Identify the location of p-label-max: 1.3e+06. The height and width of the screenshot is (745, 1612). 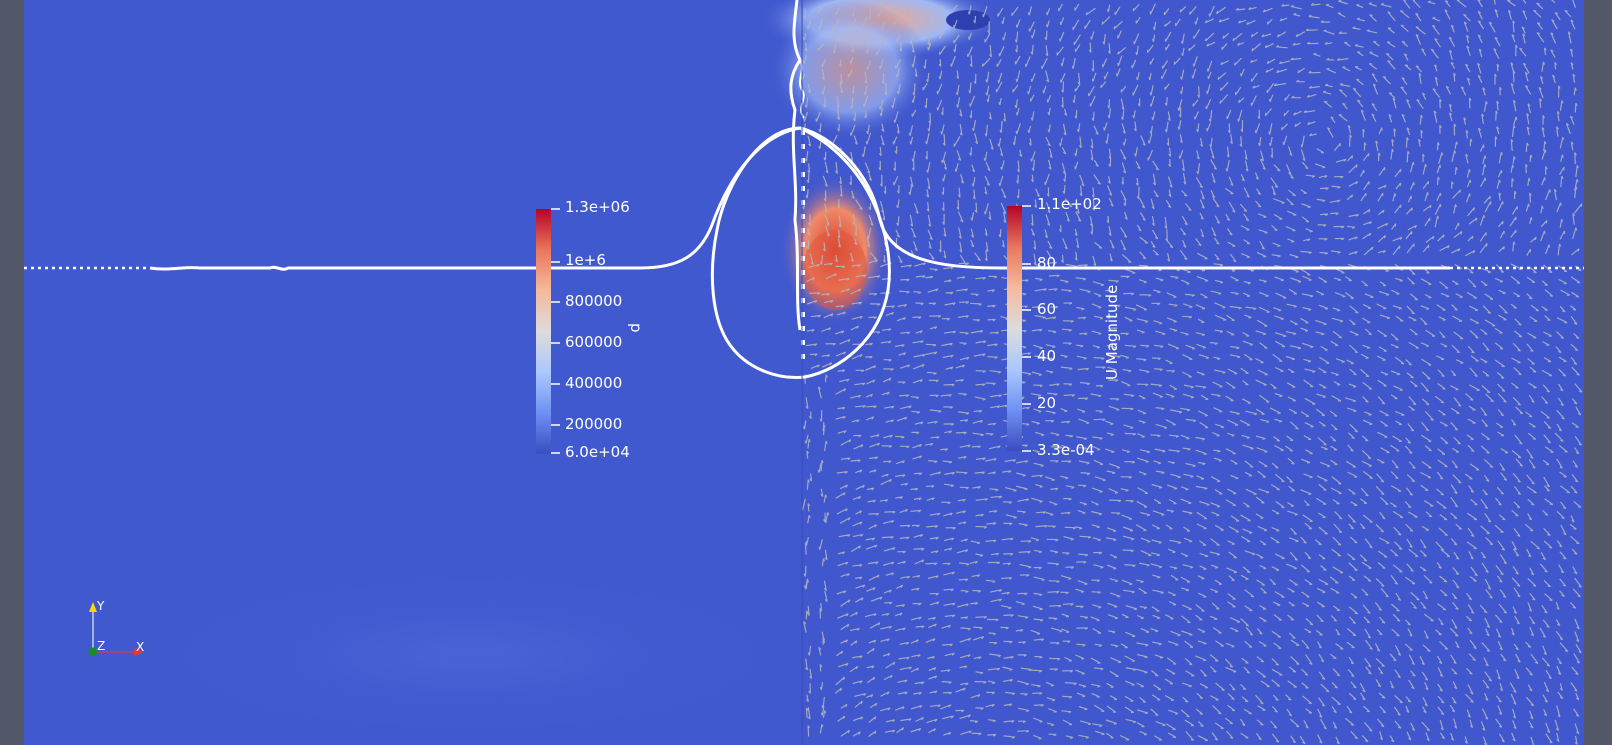
(597, 207).